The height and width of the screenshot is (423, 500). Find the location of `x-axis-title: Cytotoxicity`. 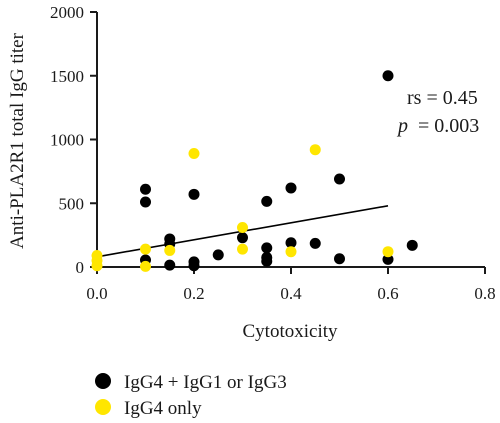

x-axis-title: Cytotoxicity is located at coordinates (291, 331).